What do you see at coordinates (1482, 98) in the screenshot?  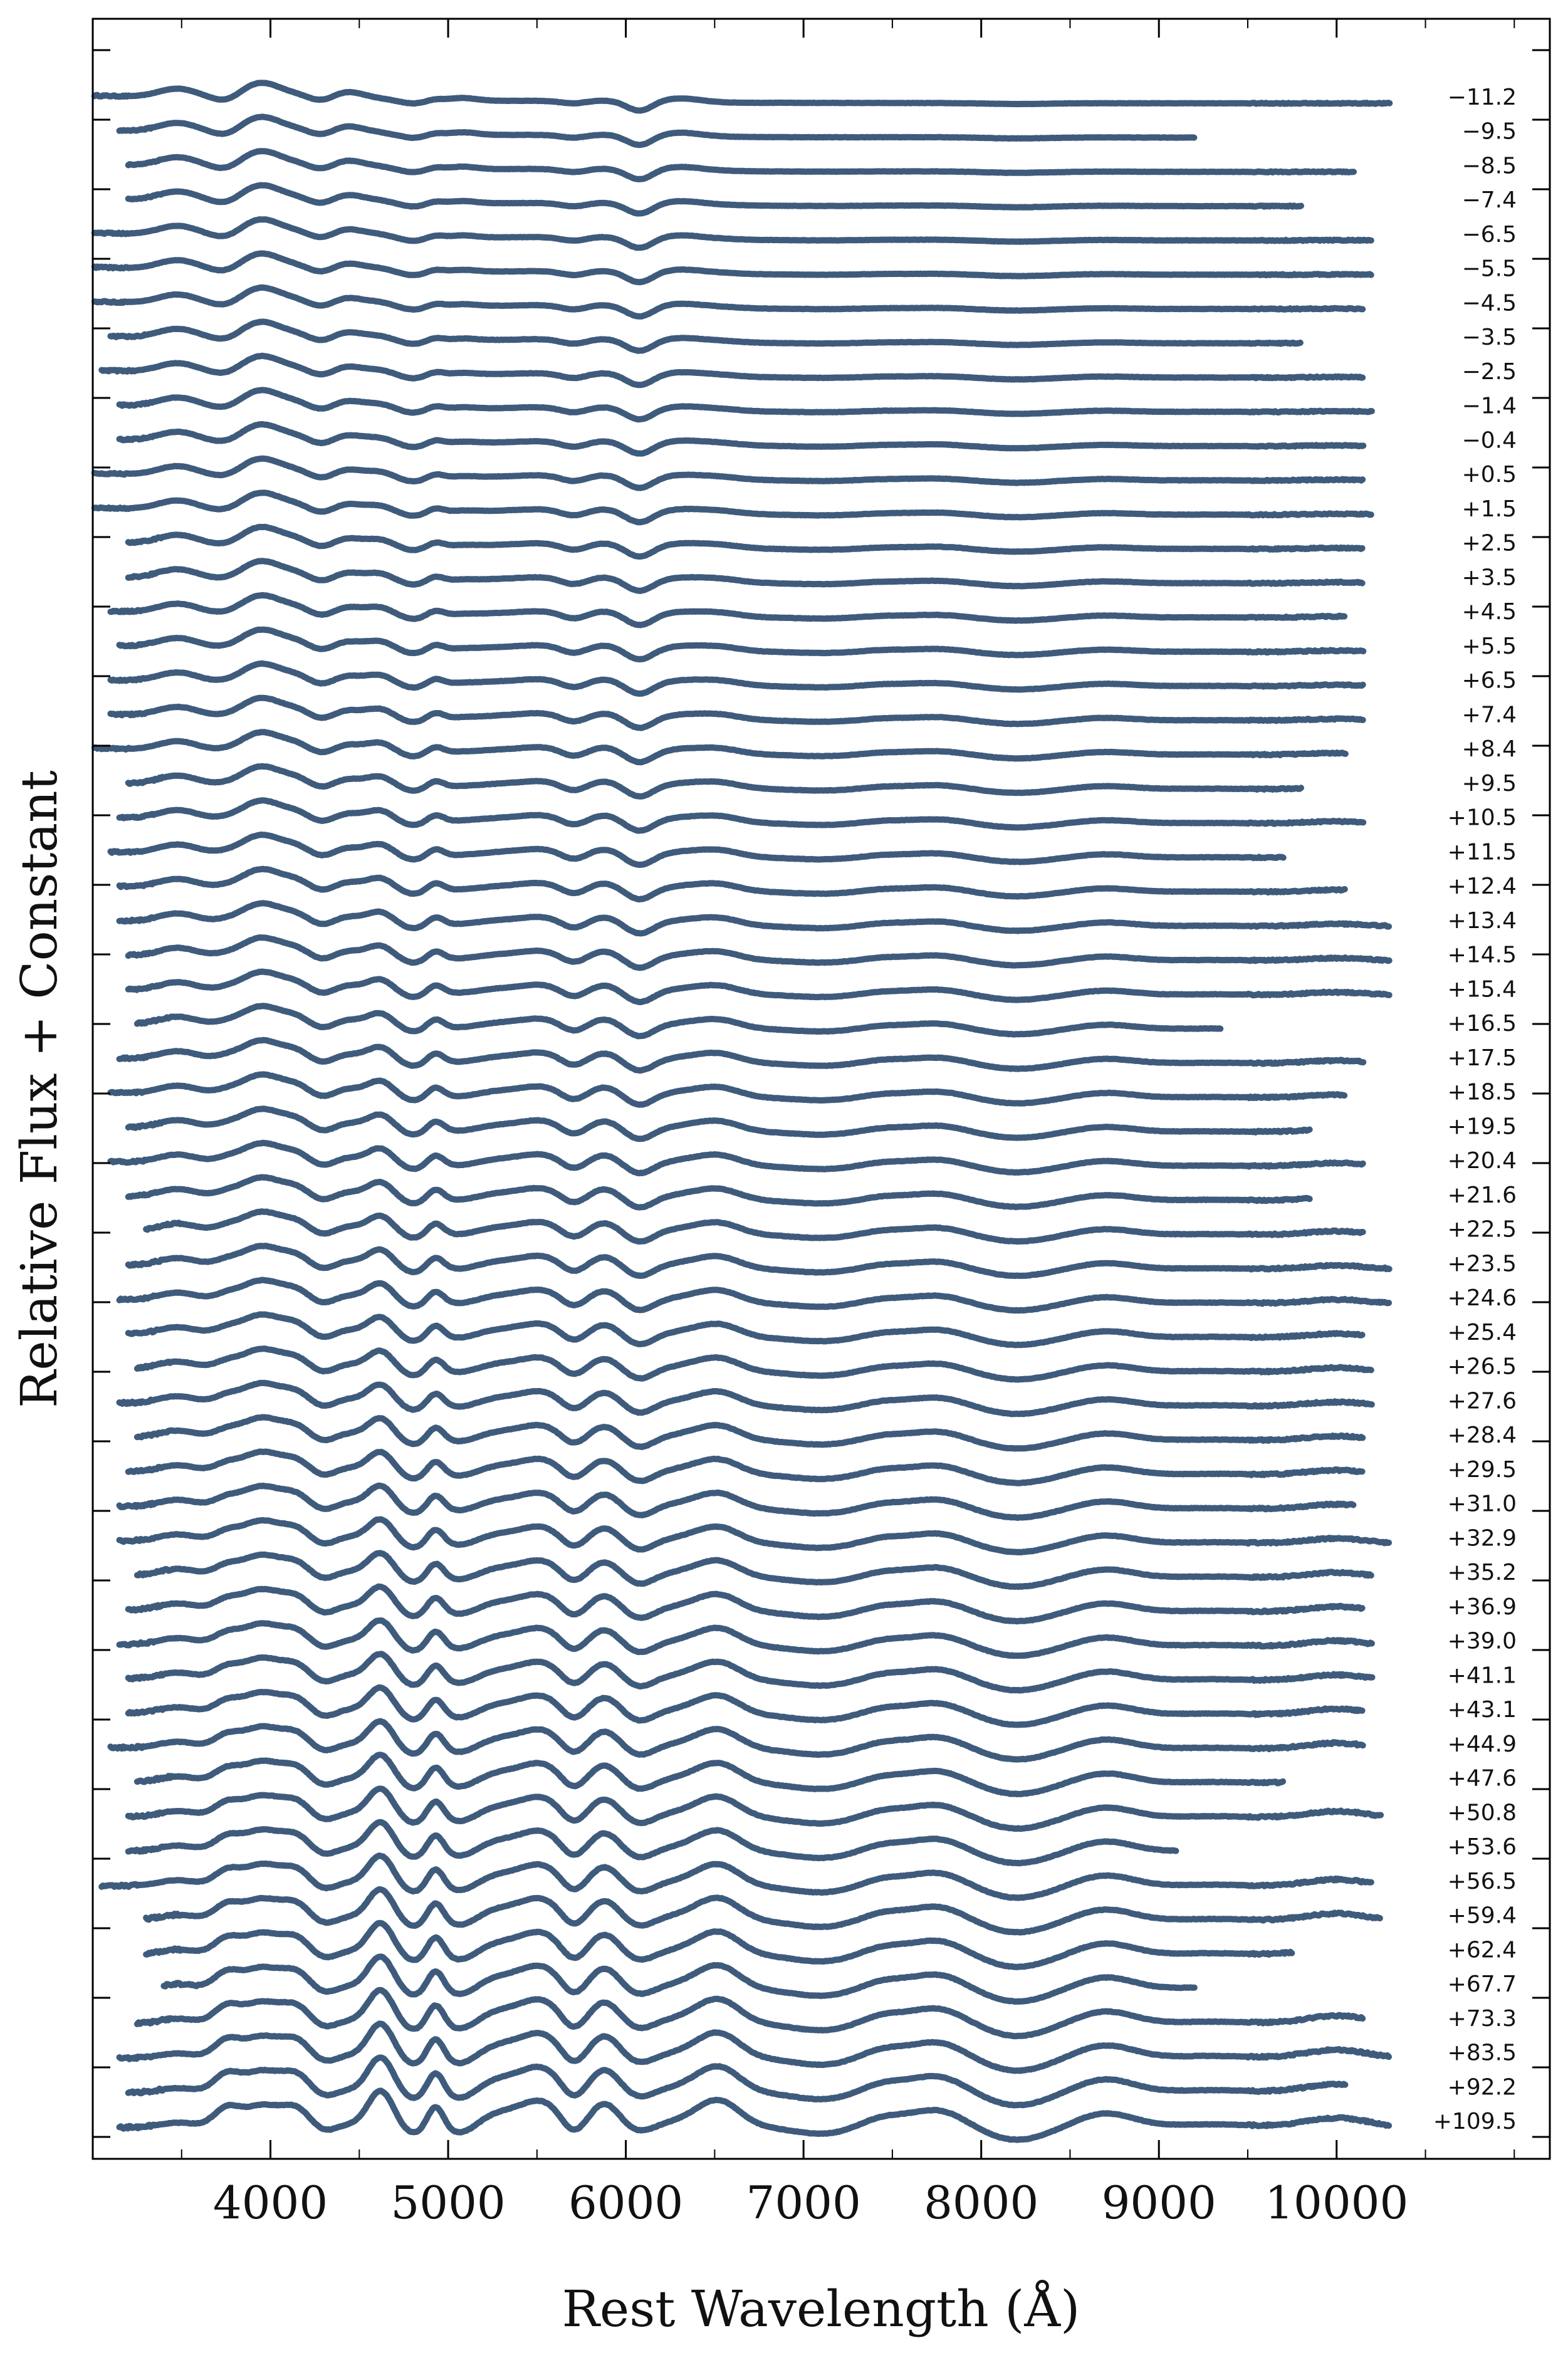 I see `phase-label: −11.2` at bounding box center [1482, 98].